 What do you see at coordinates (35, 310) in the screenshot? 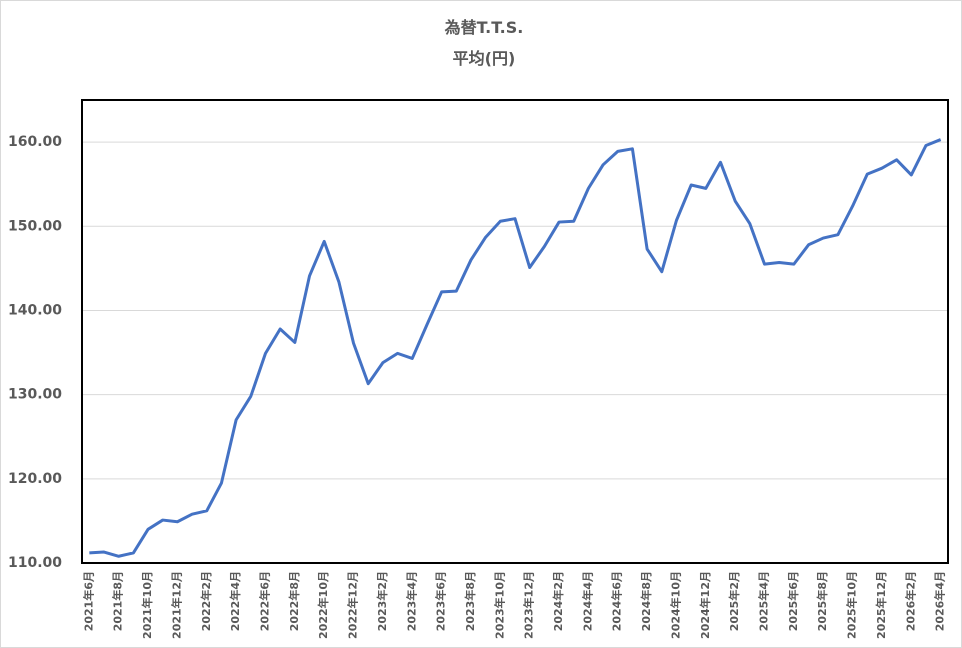
I see `y-tick-label: 140.00` at bounding box center [35, 310].